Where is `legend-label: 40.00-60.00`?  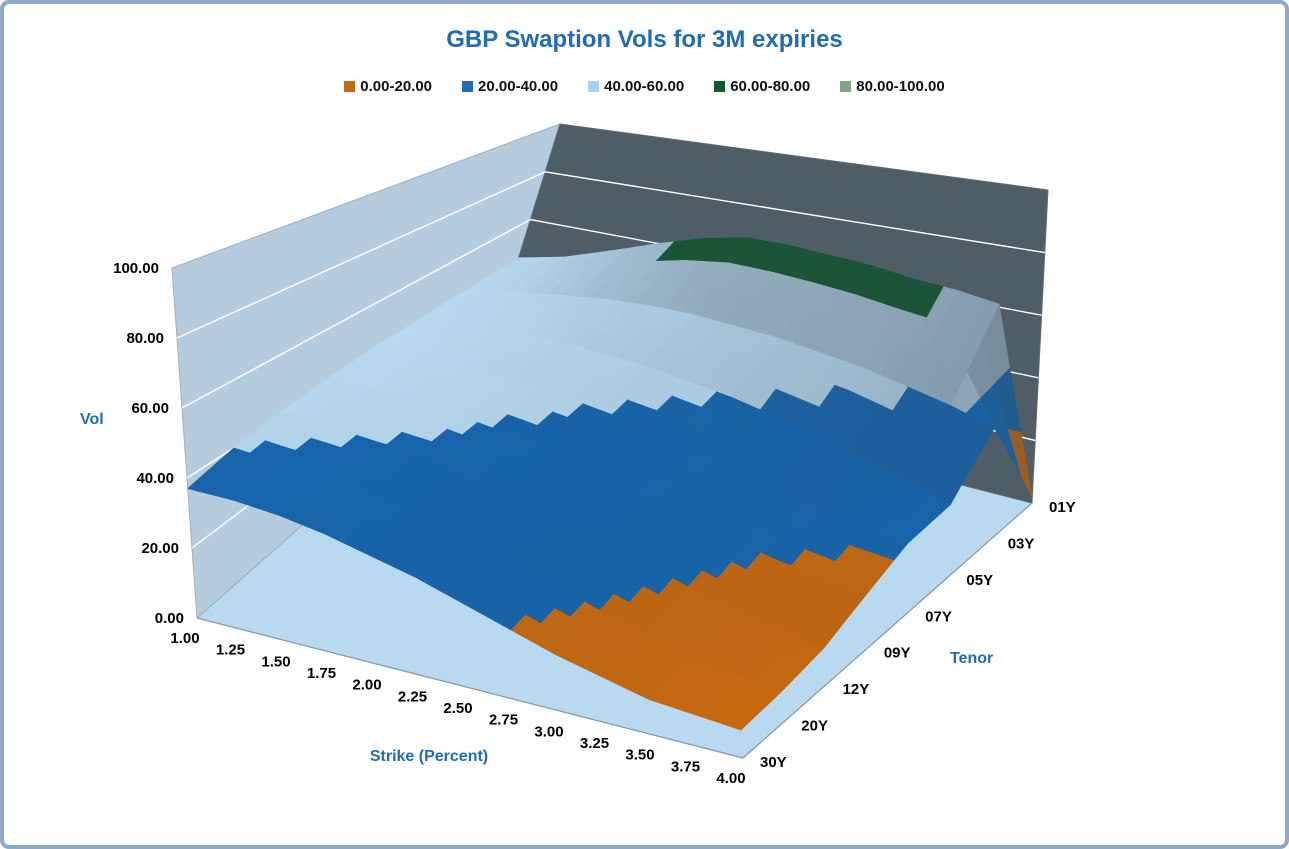 legend-label: 40.00-60.00 is located at coordinates (644, 86).